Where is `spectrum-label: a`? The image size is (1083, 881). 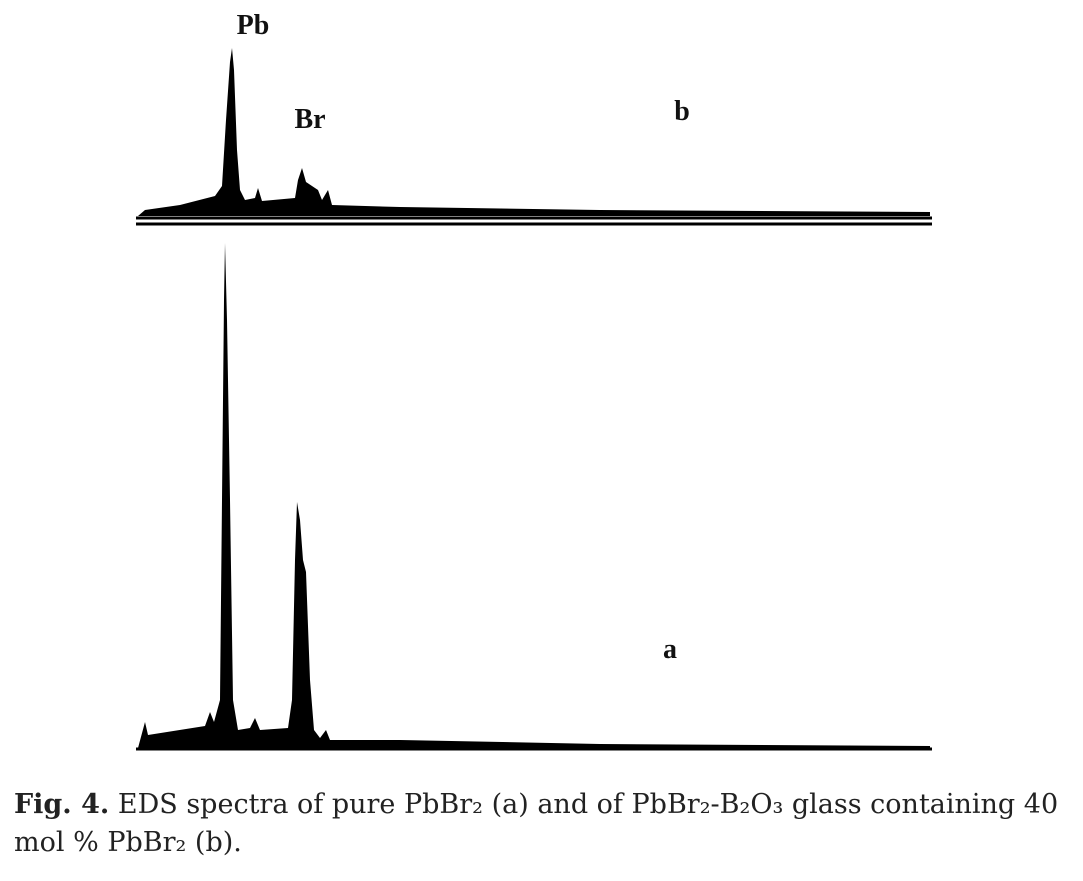 spectrum-label: a is located at coordinates (670, 649).